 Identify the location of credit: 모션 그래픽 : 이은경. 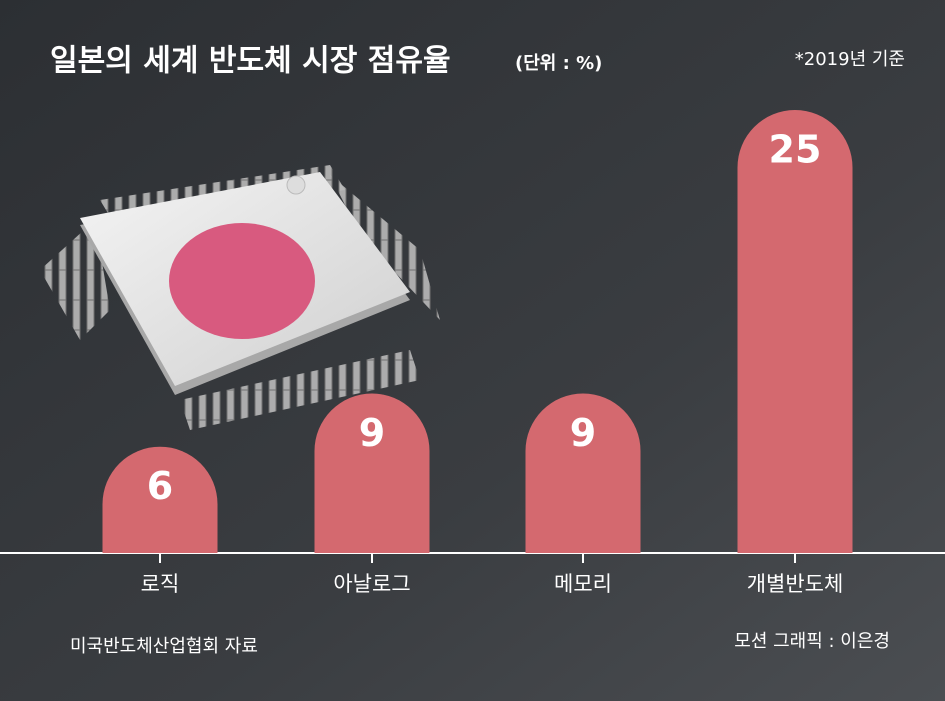
(812, 641).